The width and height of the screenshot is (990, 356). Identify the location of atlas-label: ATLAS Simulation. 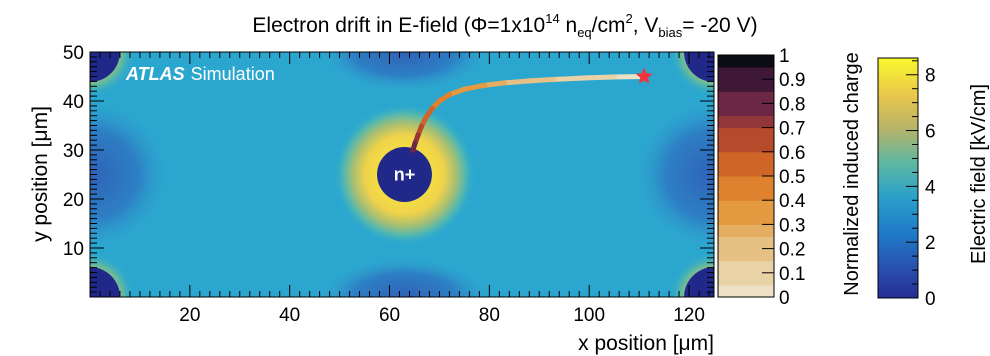
(200, 74).